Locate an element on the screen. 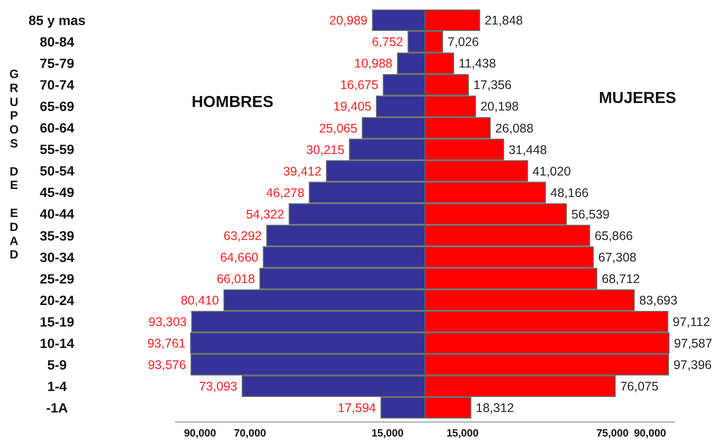  data-label: 97,396 is located at coordinates (692, 365).